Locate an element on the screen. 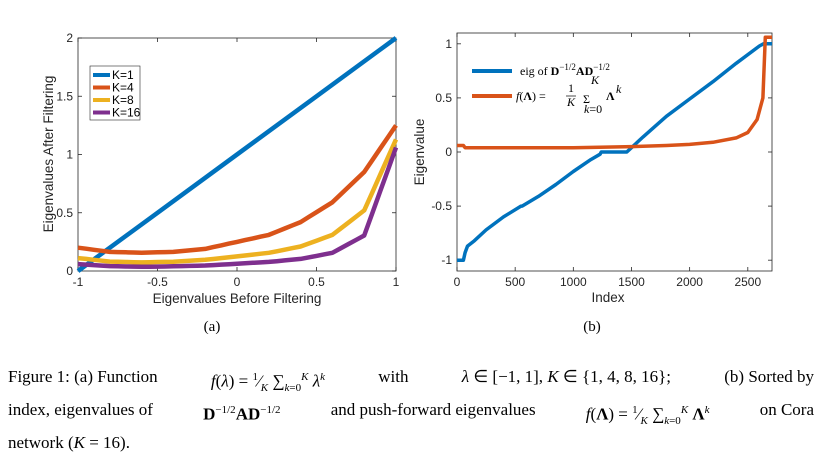  legend-items-a: K=1K=4K=8K=16 is located at coordinates (117, 94).